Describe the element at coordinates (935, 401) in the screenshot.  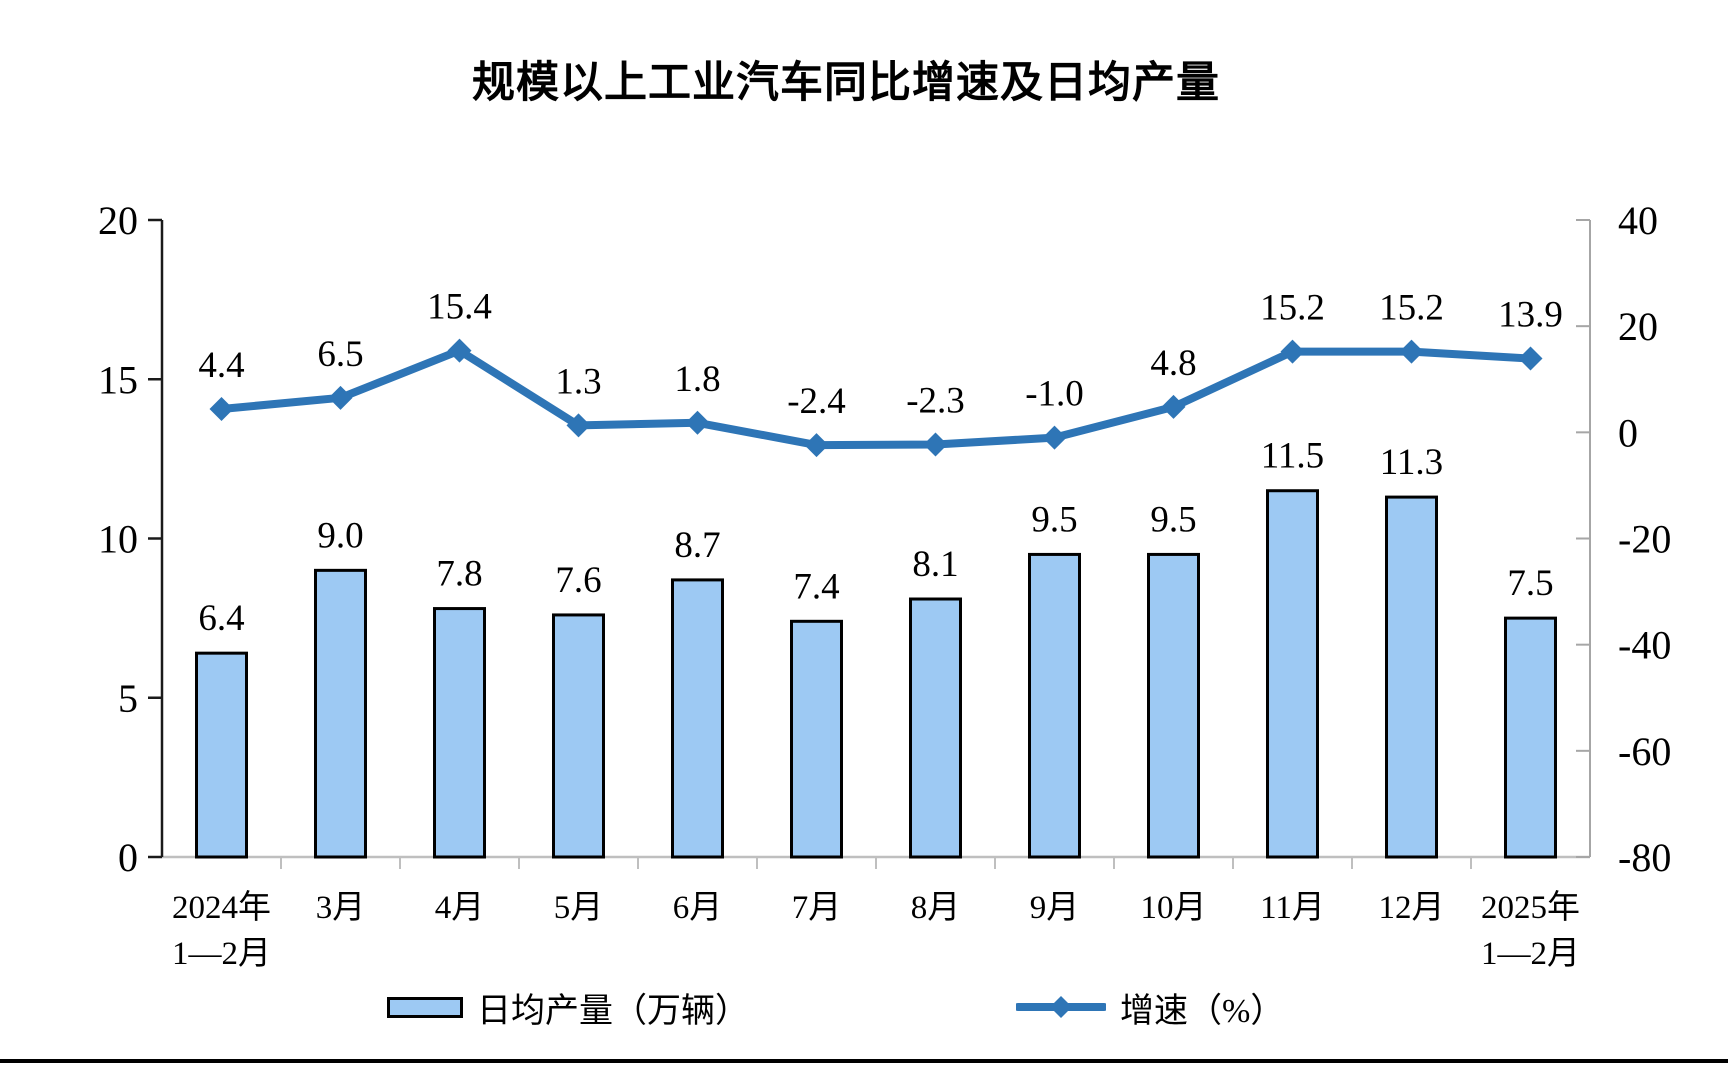
I see `line-data-label: -2.3` at that location.